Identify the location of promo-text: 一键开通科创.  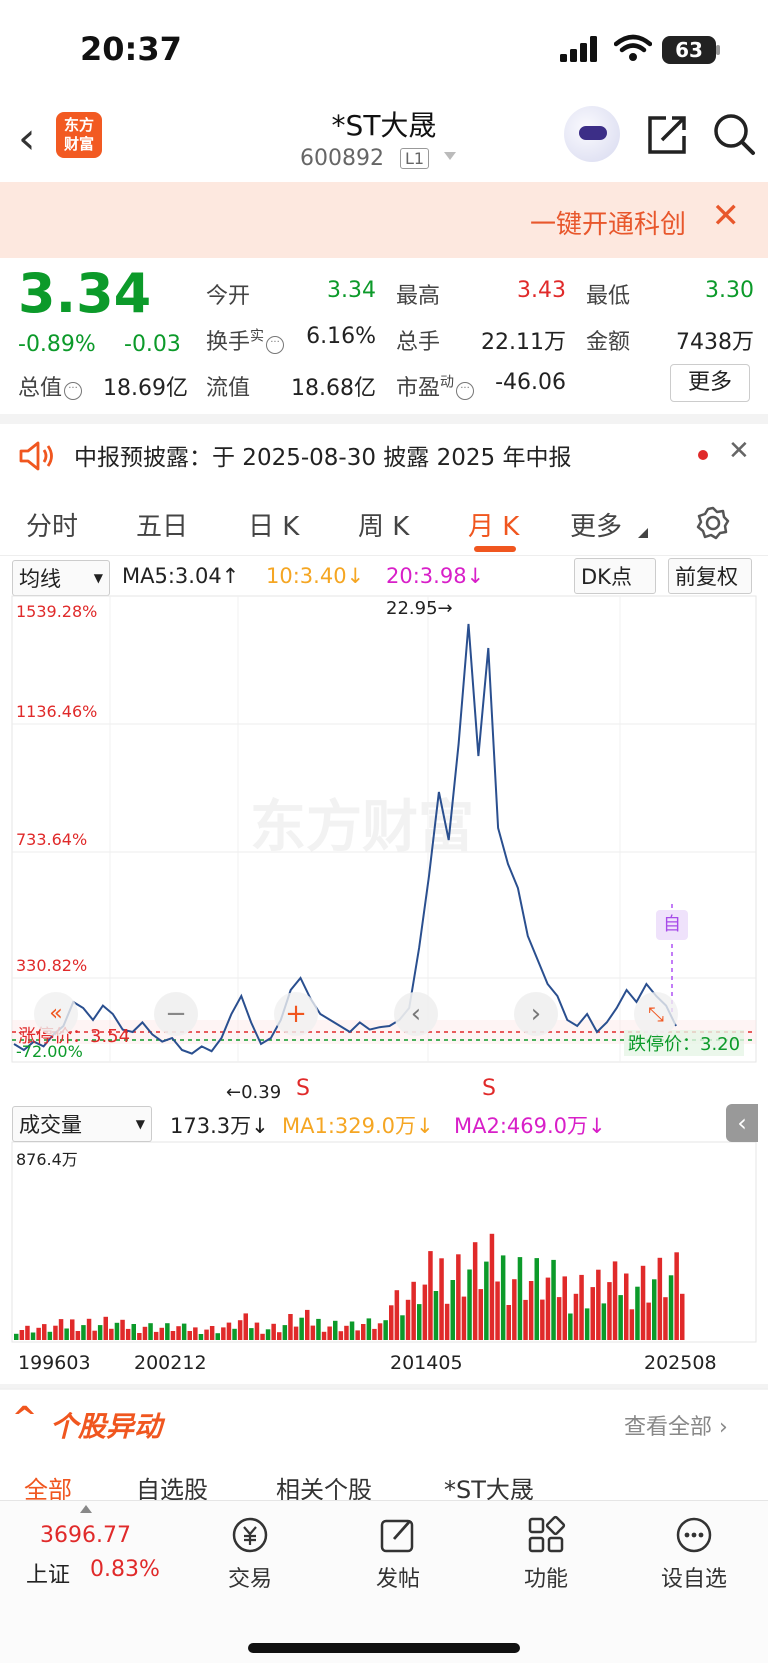
(607, 225).